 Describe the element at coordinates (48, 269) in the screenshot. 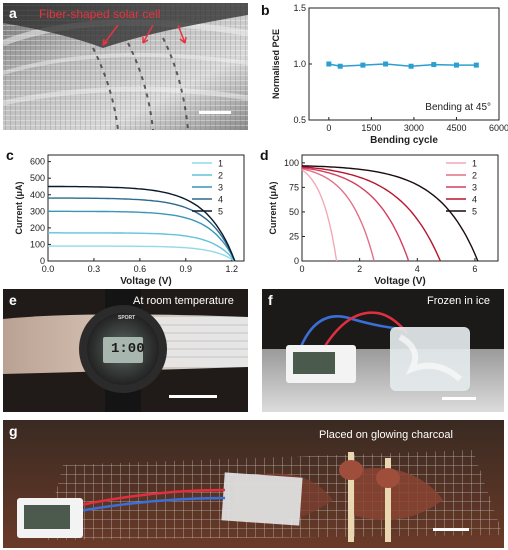

I see `x-tick-label: 0.0` at that location.